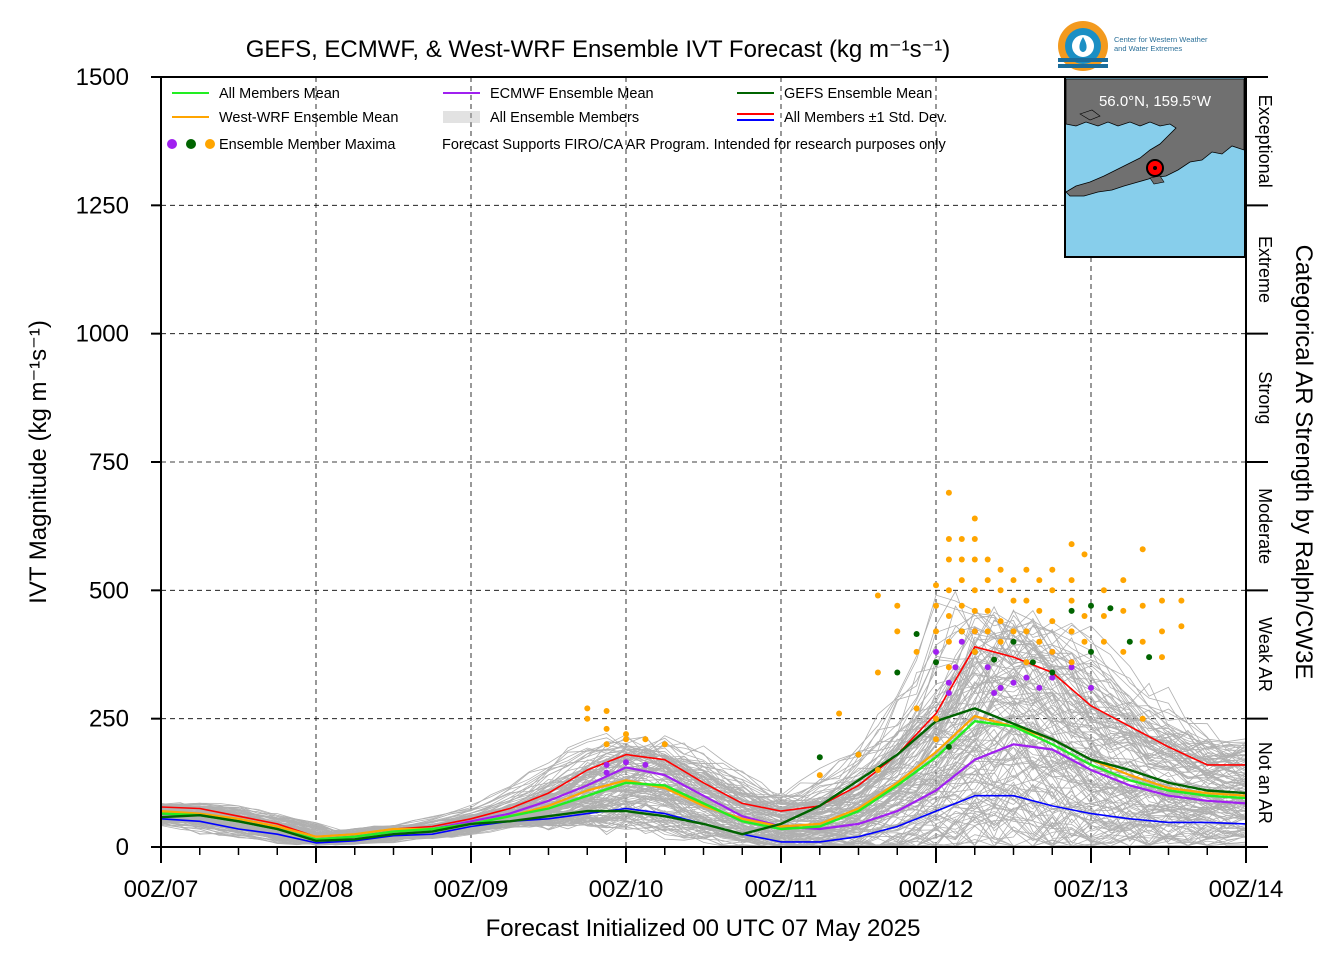 The height and width of the screenshot is (962, 1336). What do you see at coordinates (703, 780) in the screenshot?
I see `series-line-all-members-mean` at bounding box center [703, 780].